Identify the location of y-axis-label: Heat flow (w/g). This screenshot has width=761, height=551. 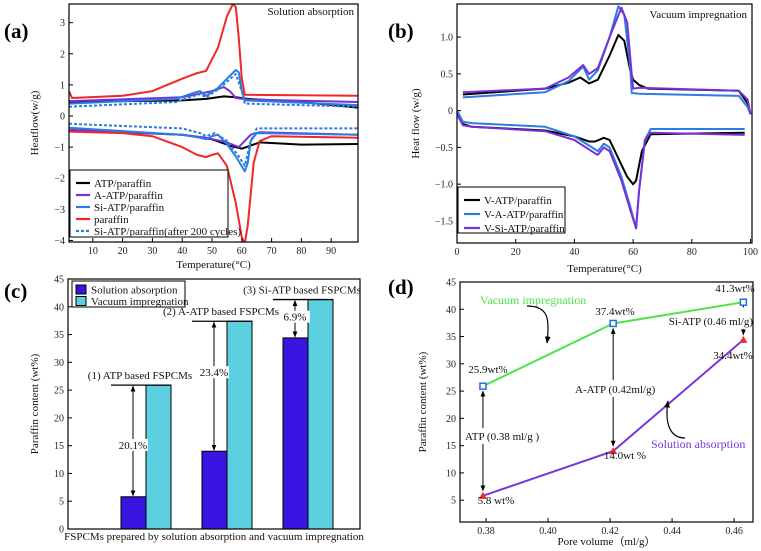
(416, 123).